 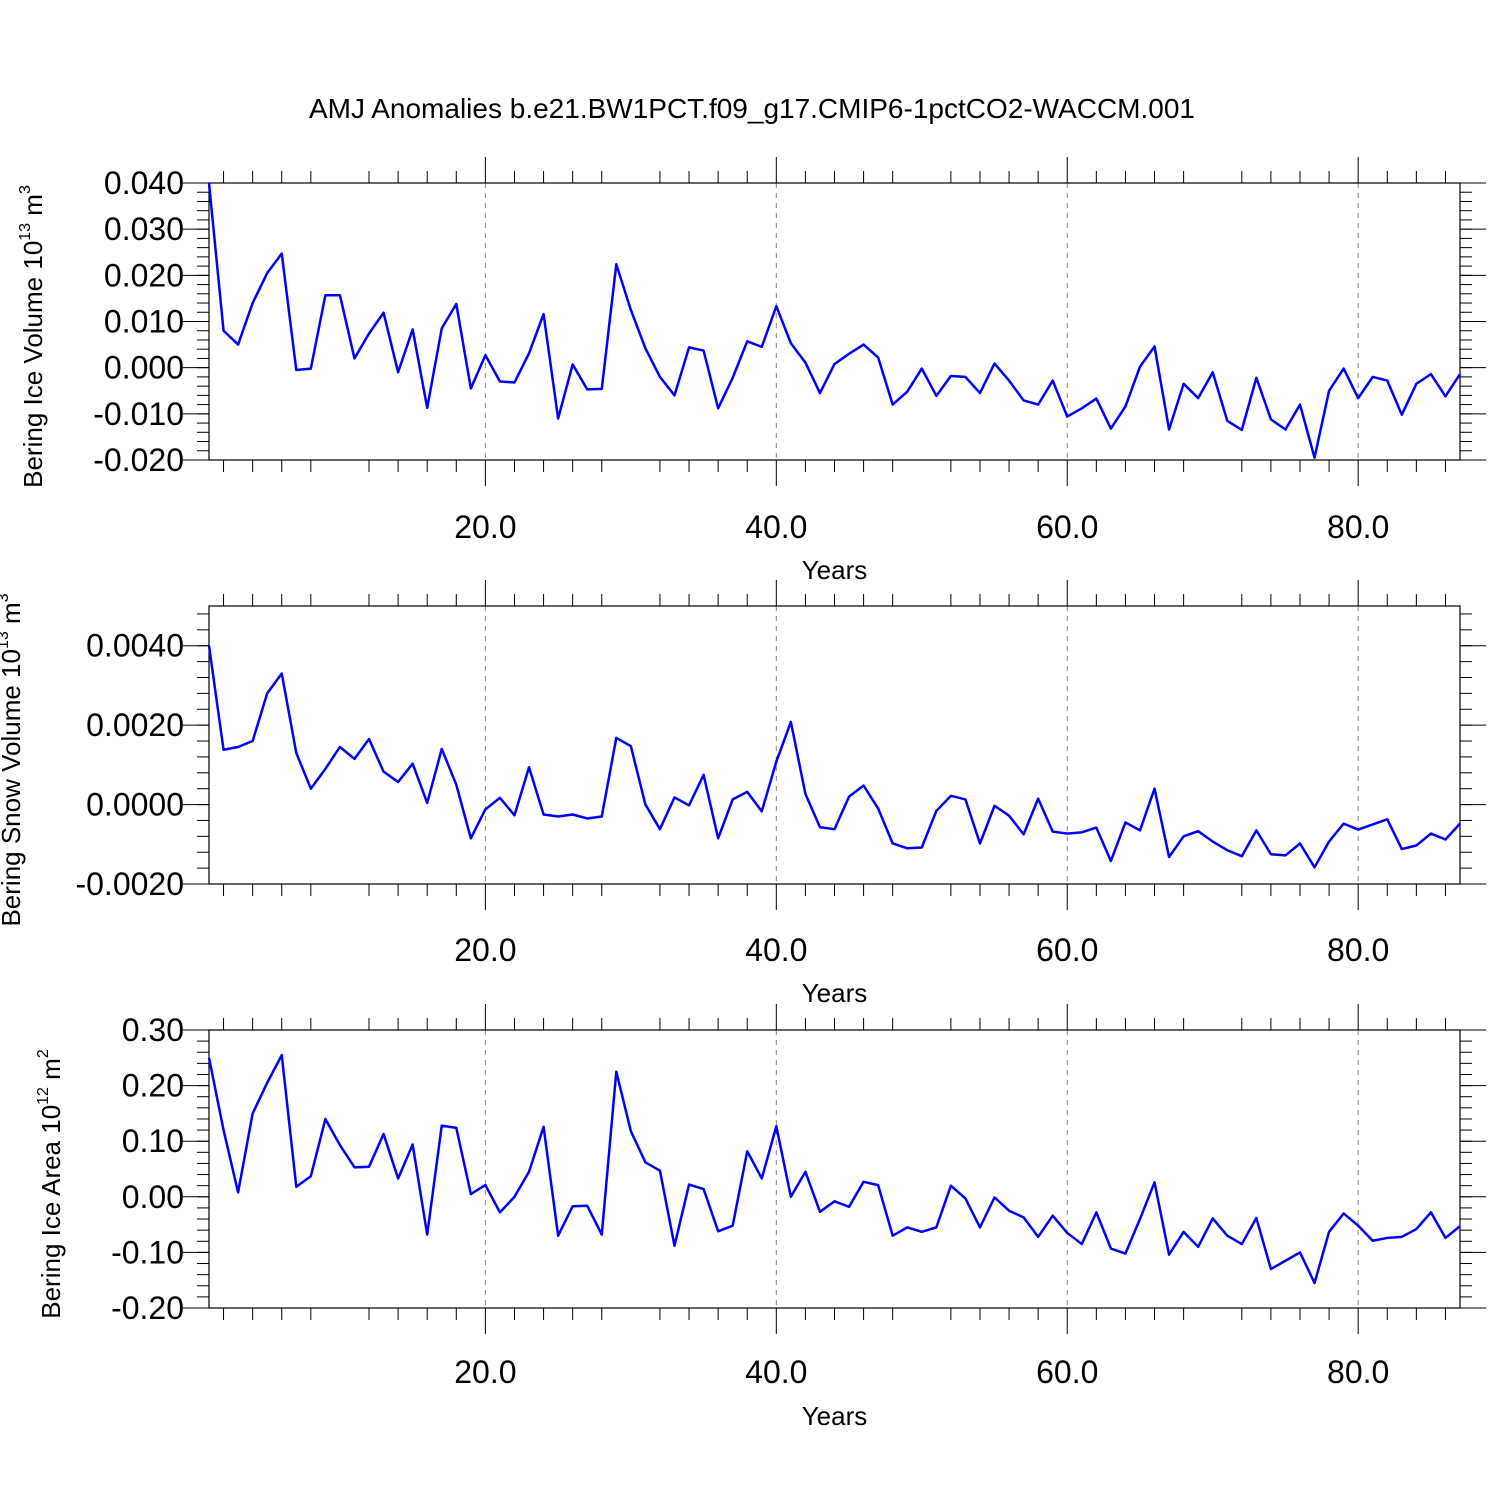 I want to click on y-tick-label: 0.0020, so click(x=135, y=725).